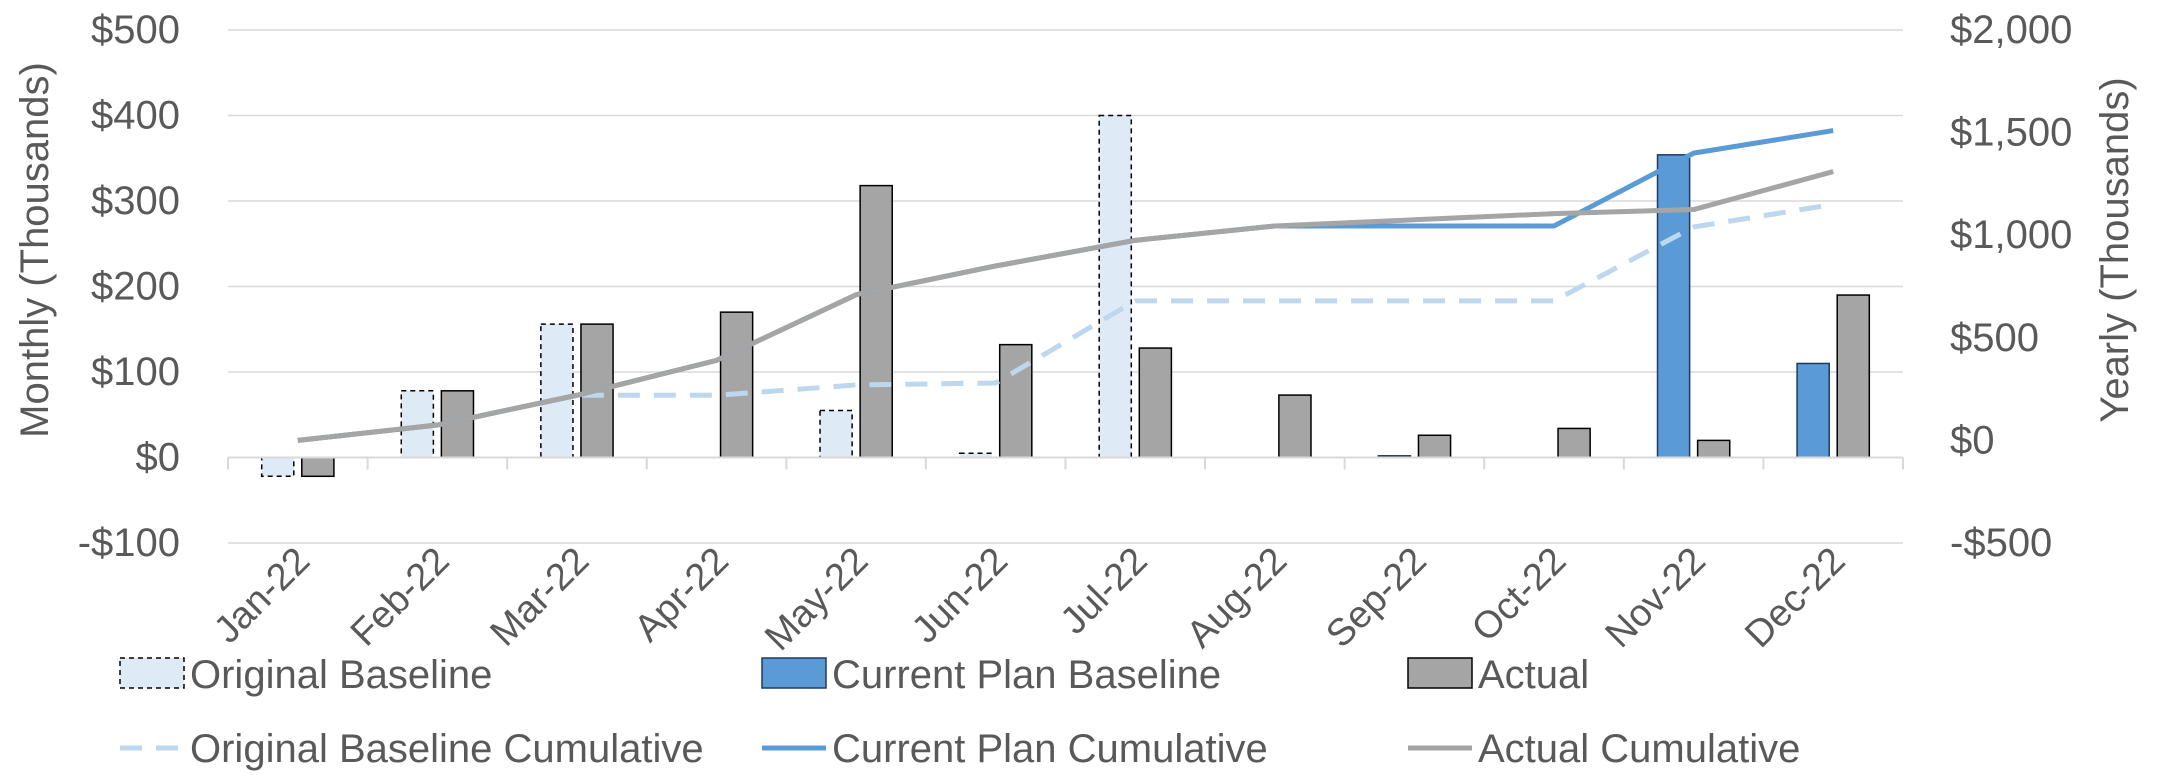 This screenshot has width=2162, height=784. What do you see at coordinates (135, 372) in the screenshot?
I see `y-tick-label: $100` at bounding box center [135, 372].